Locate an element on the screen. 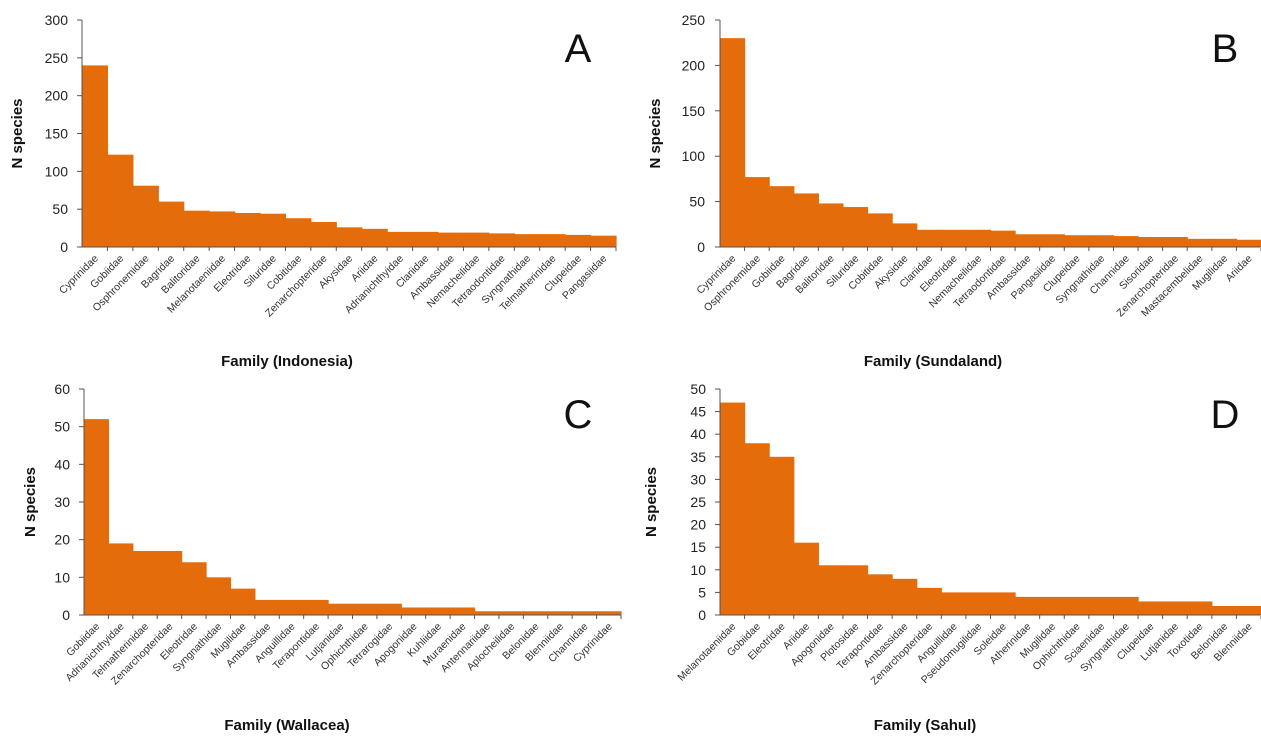 The height and width of the screenshot is (737, 1261). y-tick-label: 300 is located at coordinates (57, 20).